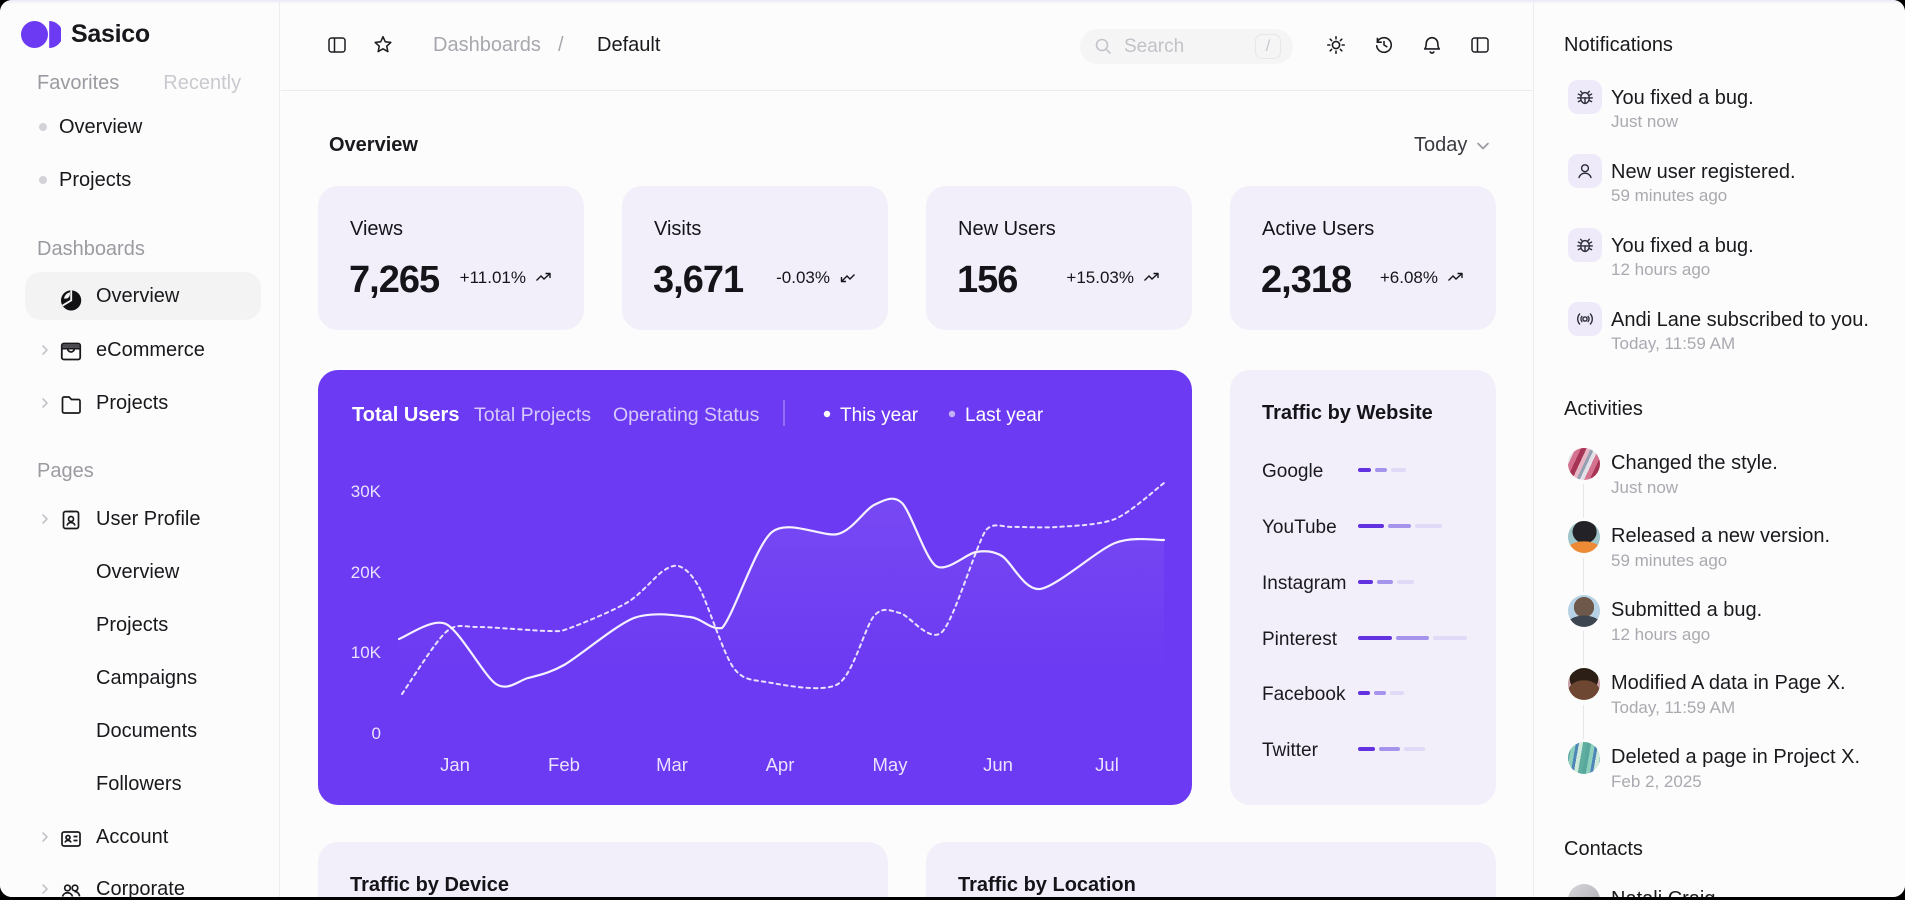 This screenshot has height=900, width=1905. Describe the element at coordinates (405, 415) in the screenshot. I see `svg-text: Total Users` at that location.